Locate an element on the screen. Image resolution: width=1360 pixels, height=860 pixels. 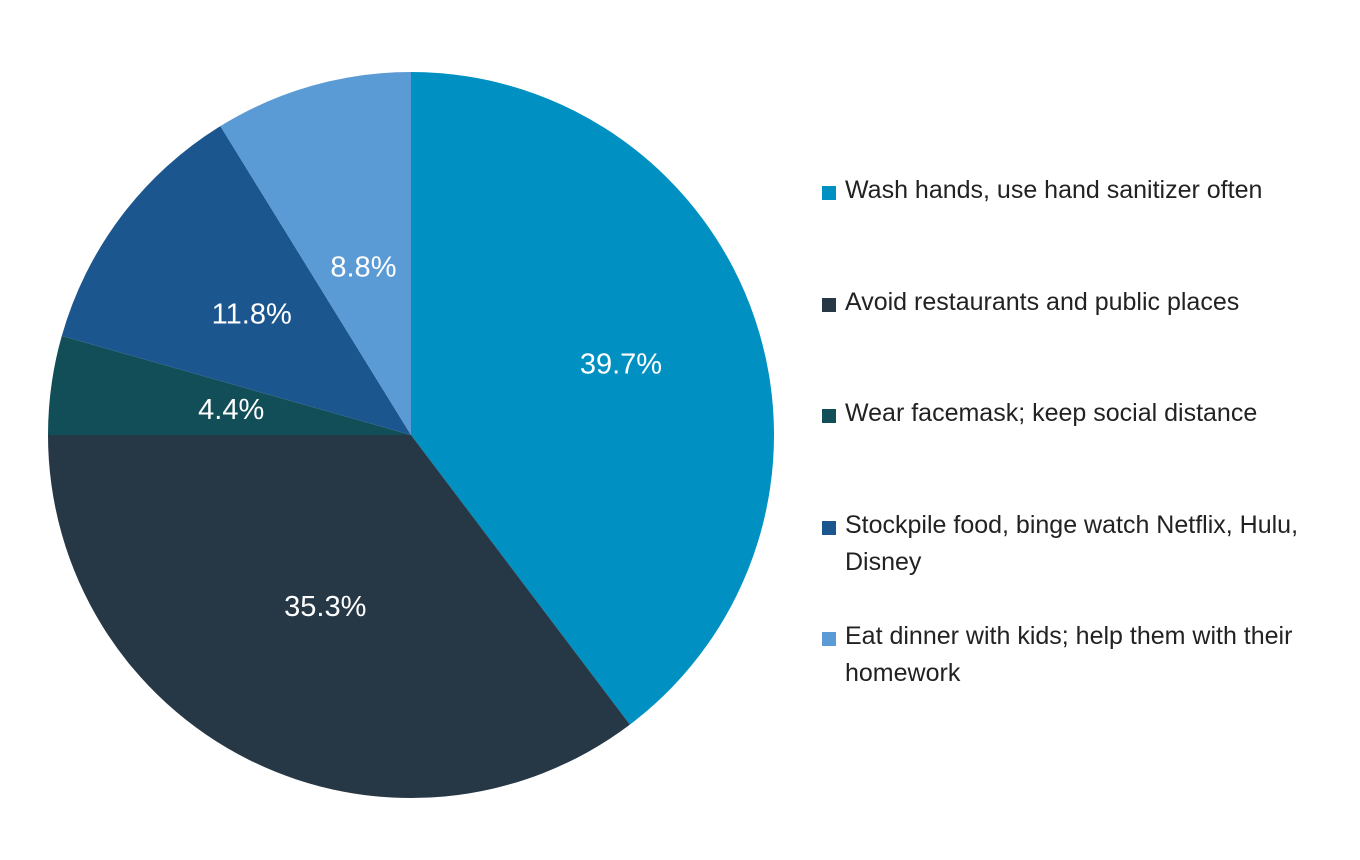
pie-labels: 39.7% 35.3% 4.4% 11.8% 8.8% is located at coordinates (430, 437).